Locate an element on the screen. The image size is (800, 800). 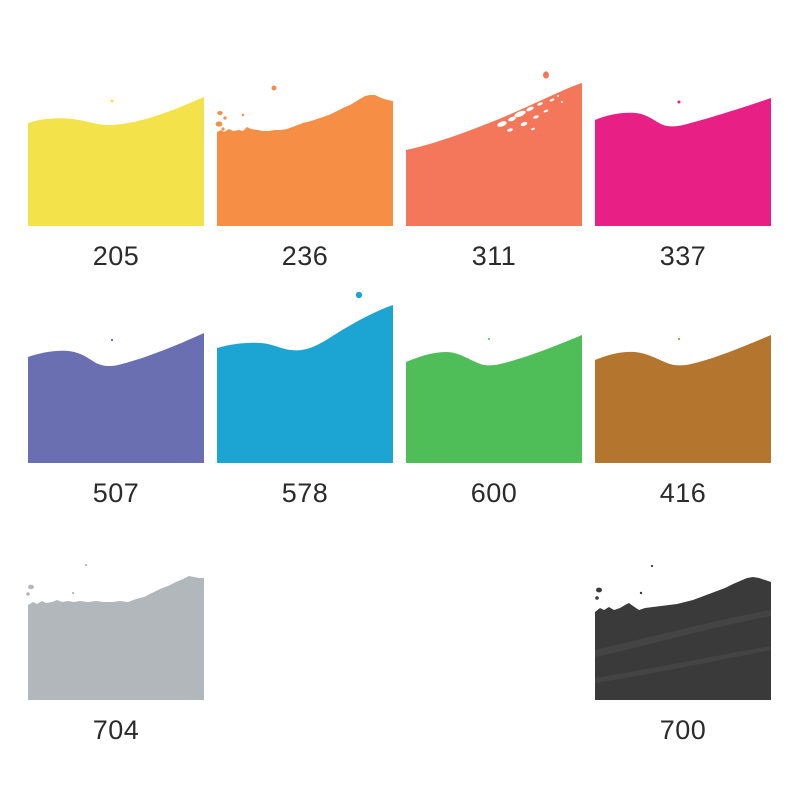
swatch-code-label: 700 is located at coordinates (683, 730).